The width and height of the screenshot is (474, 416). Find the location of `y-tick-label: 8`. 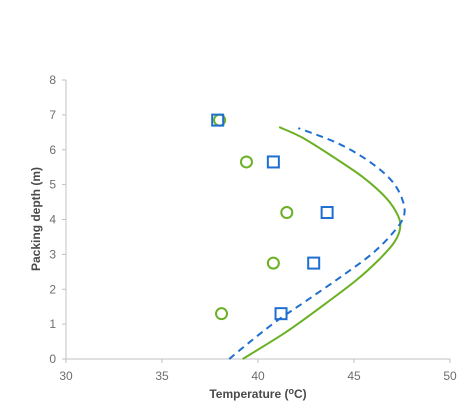

y-tick-label: 8 is located at coordinates (52, 80).